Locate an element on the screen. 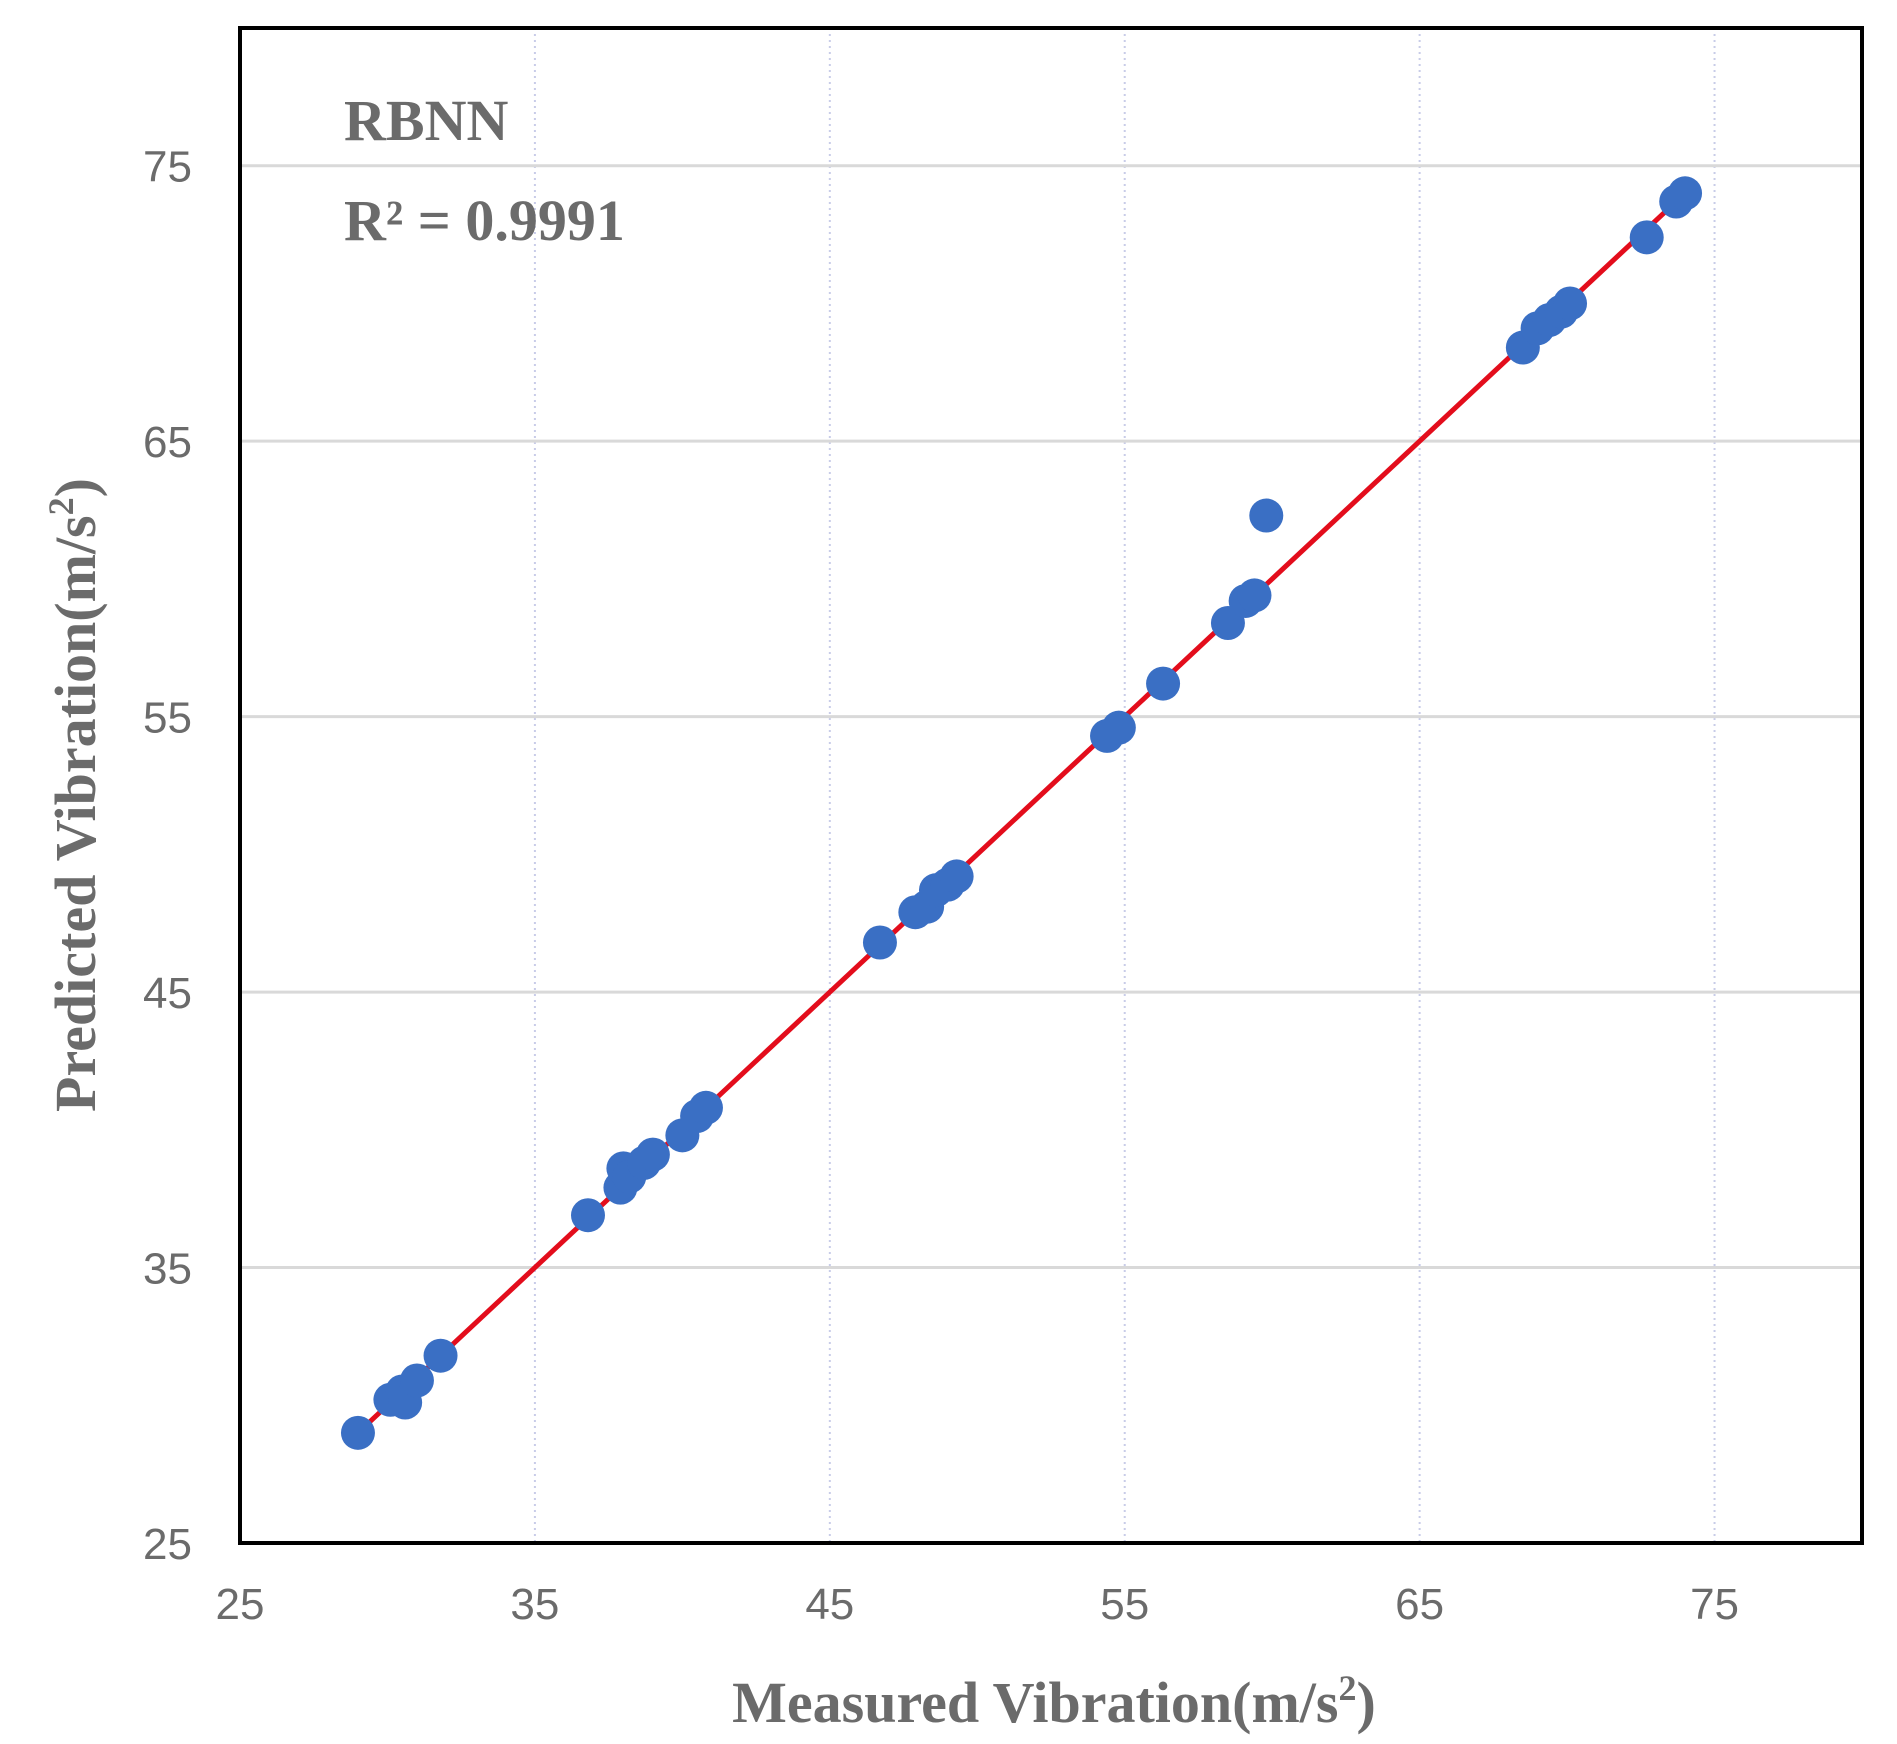 This screenshot has height=1744, width=1897. x-tick-label-55: 55 is located at coordinates (1124, 1604).